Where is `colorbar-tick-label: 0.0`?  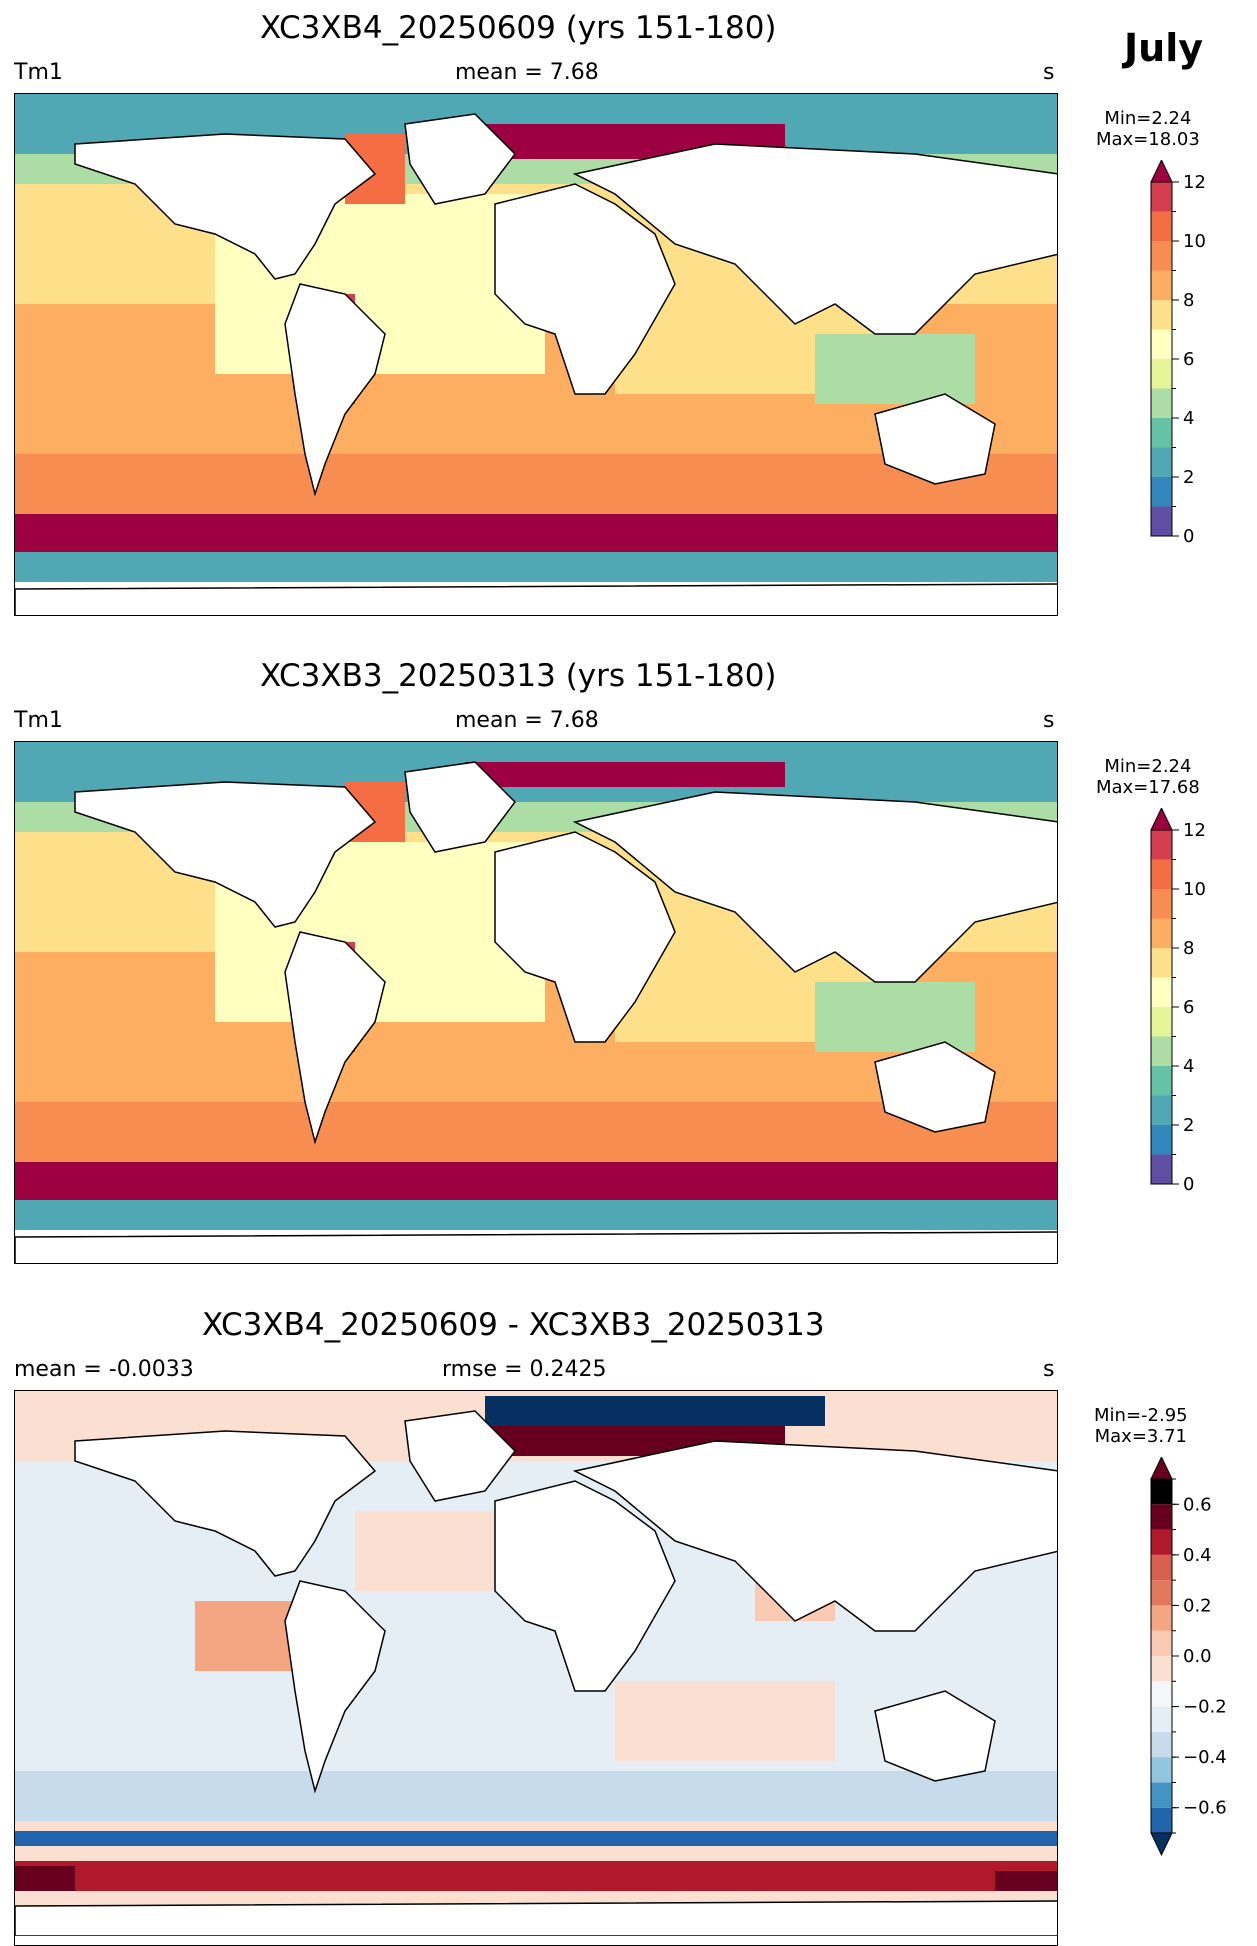
colorbar-tick-label: 0.0 is located at coordinates (1197, 1656).